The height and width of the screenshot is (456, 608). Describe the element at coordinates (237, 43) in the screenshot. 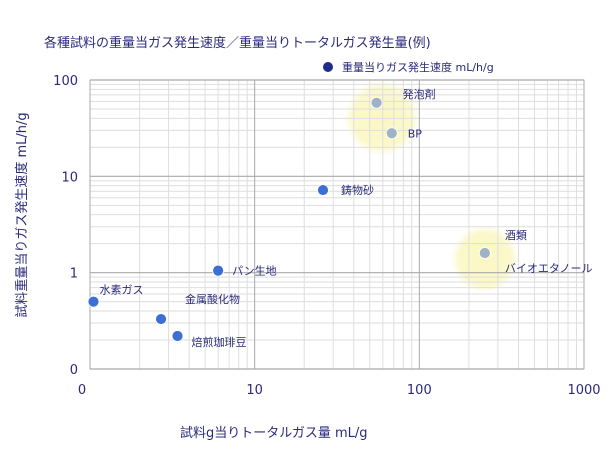

I see `chart-title: 各種試料の重量当ガス発生速度／重量当りトータルガス発生量(例)` at that location.